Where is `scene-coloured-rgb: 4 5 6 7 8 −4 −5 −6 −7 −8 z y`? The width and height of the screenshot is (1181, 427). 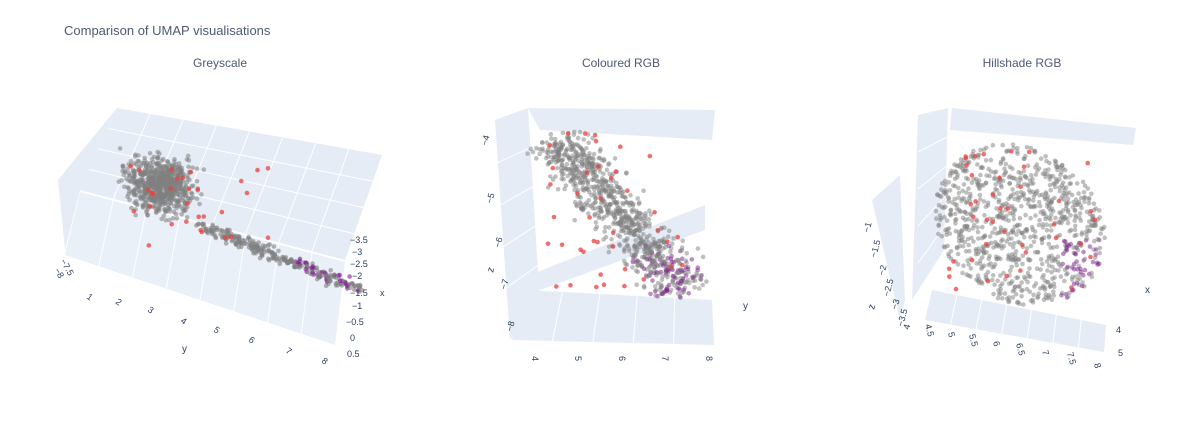 scene-coloured-rgb: 4 5 6 7 8 −4 −5 −6 −7 −8 z y is located at coordinates (613, 234).